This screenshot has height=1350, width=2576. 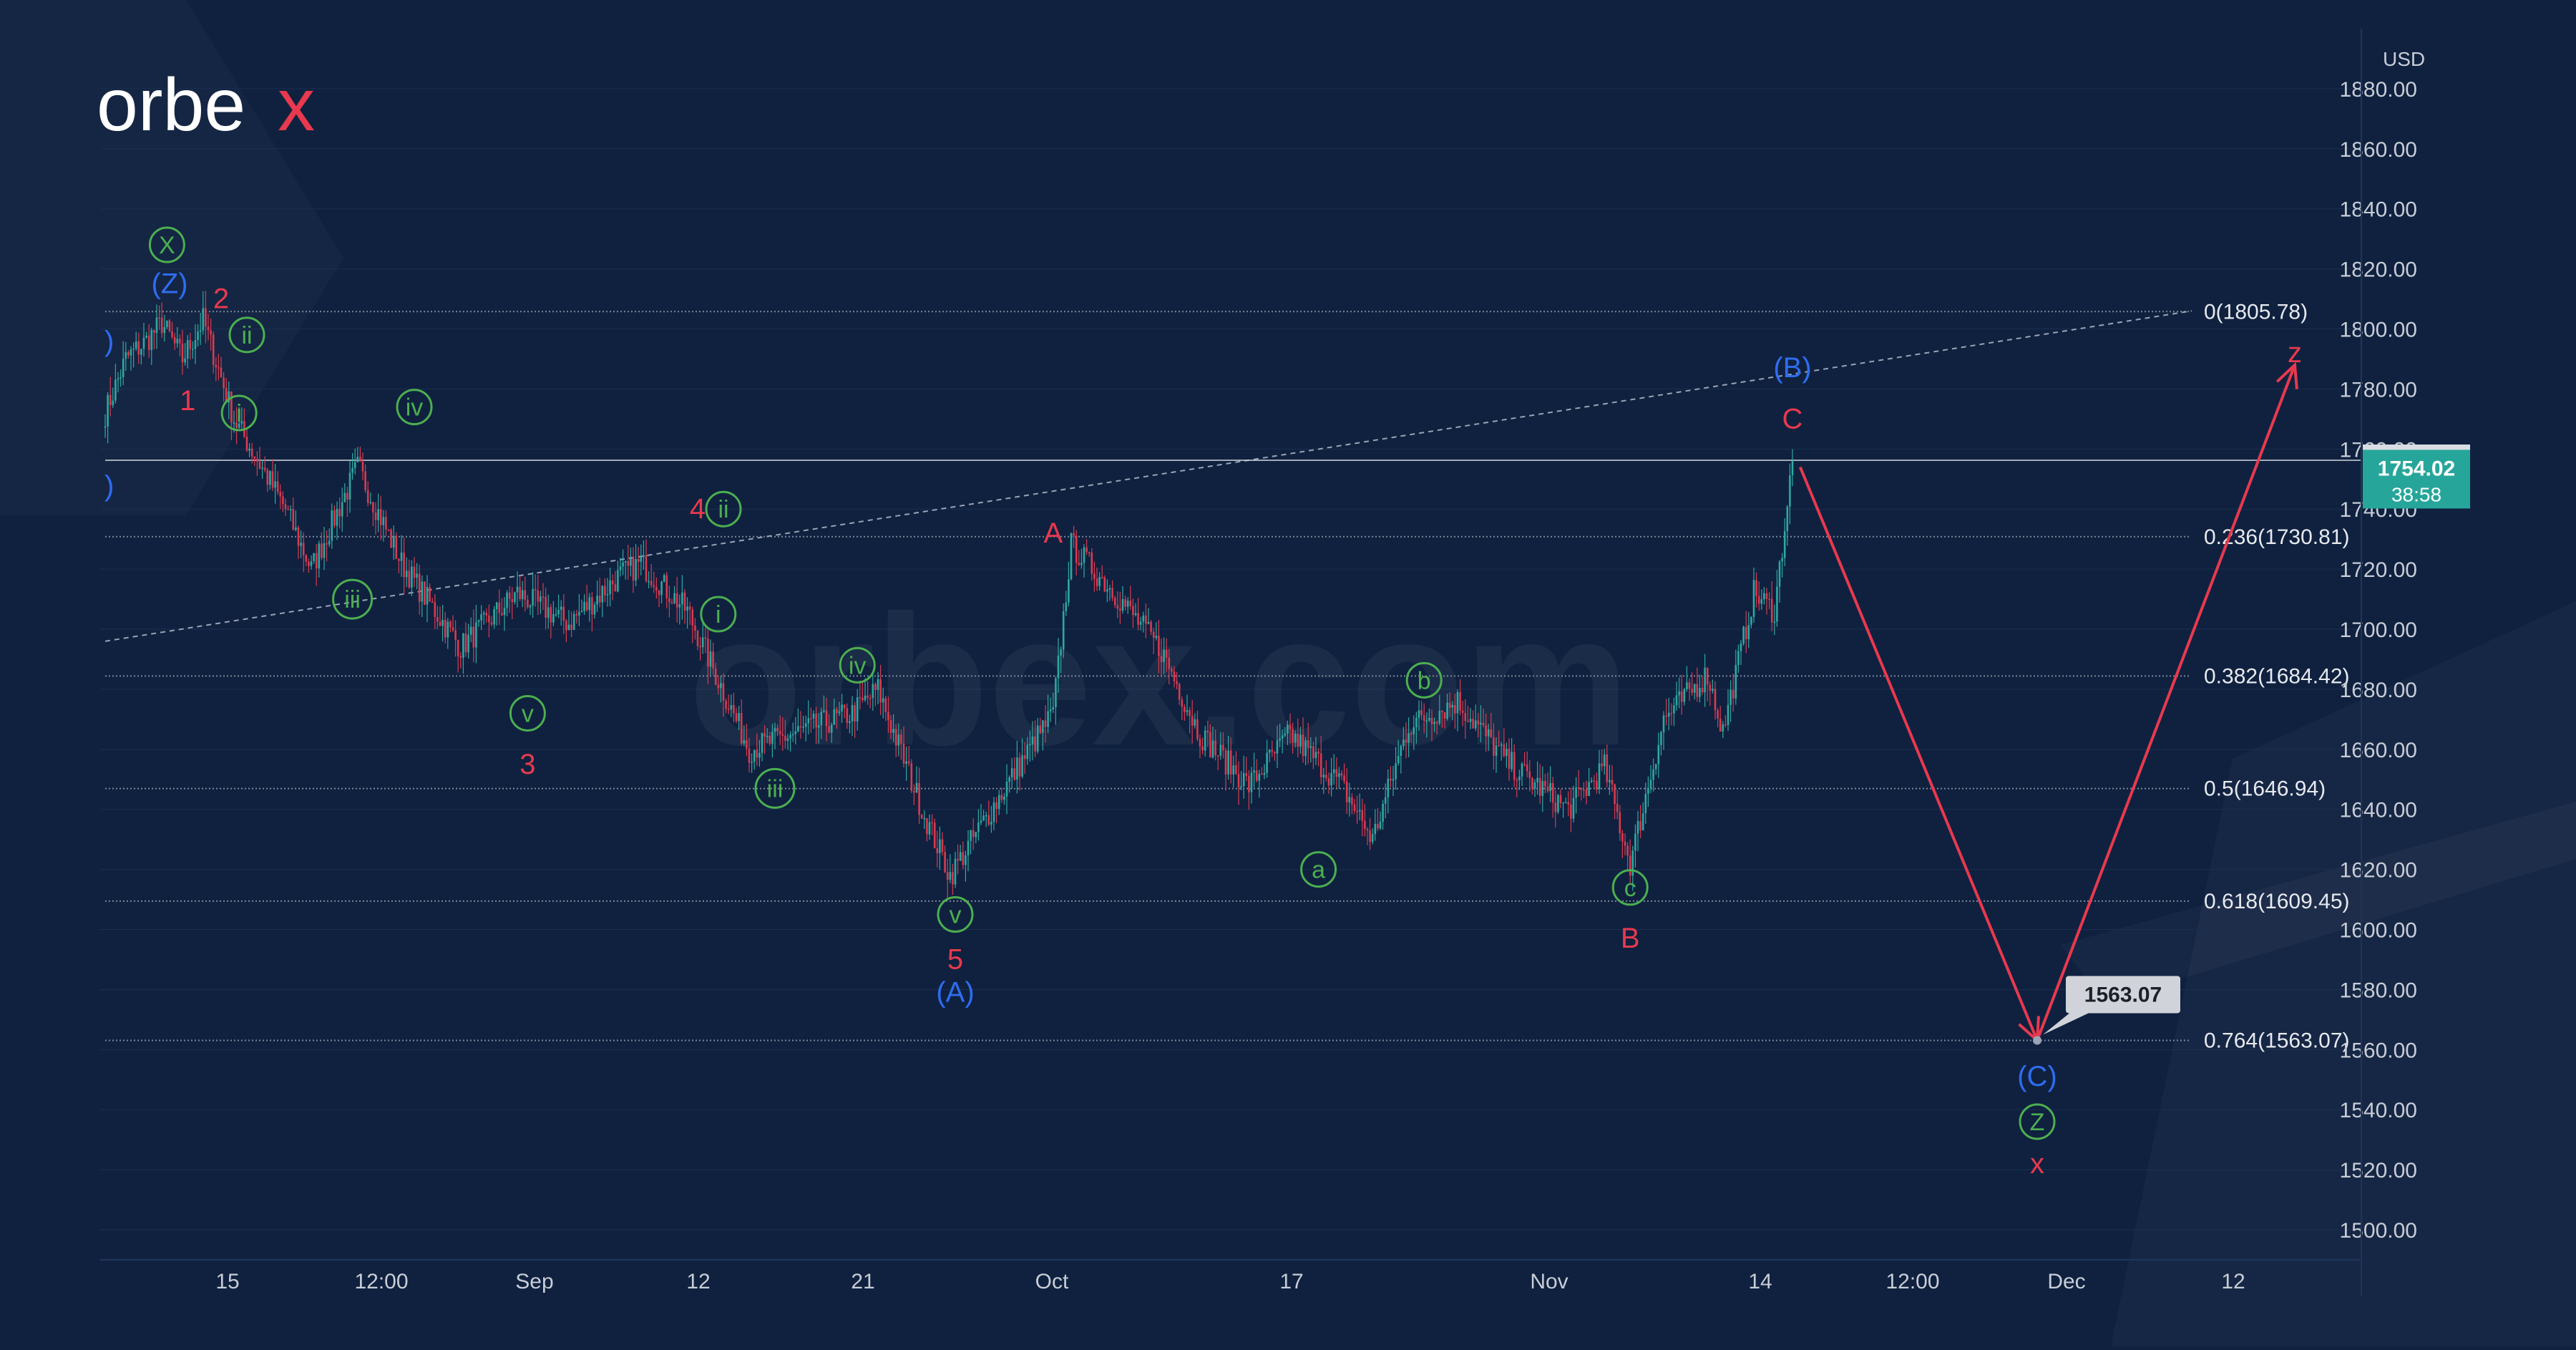 What do you see at coordinates (2378, 390) in the screenshot?
I see `y-tick-label: 1780.00` at bounding box center [2378, 390].